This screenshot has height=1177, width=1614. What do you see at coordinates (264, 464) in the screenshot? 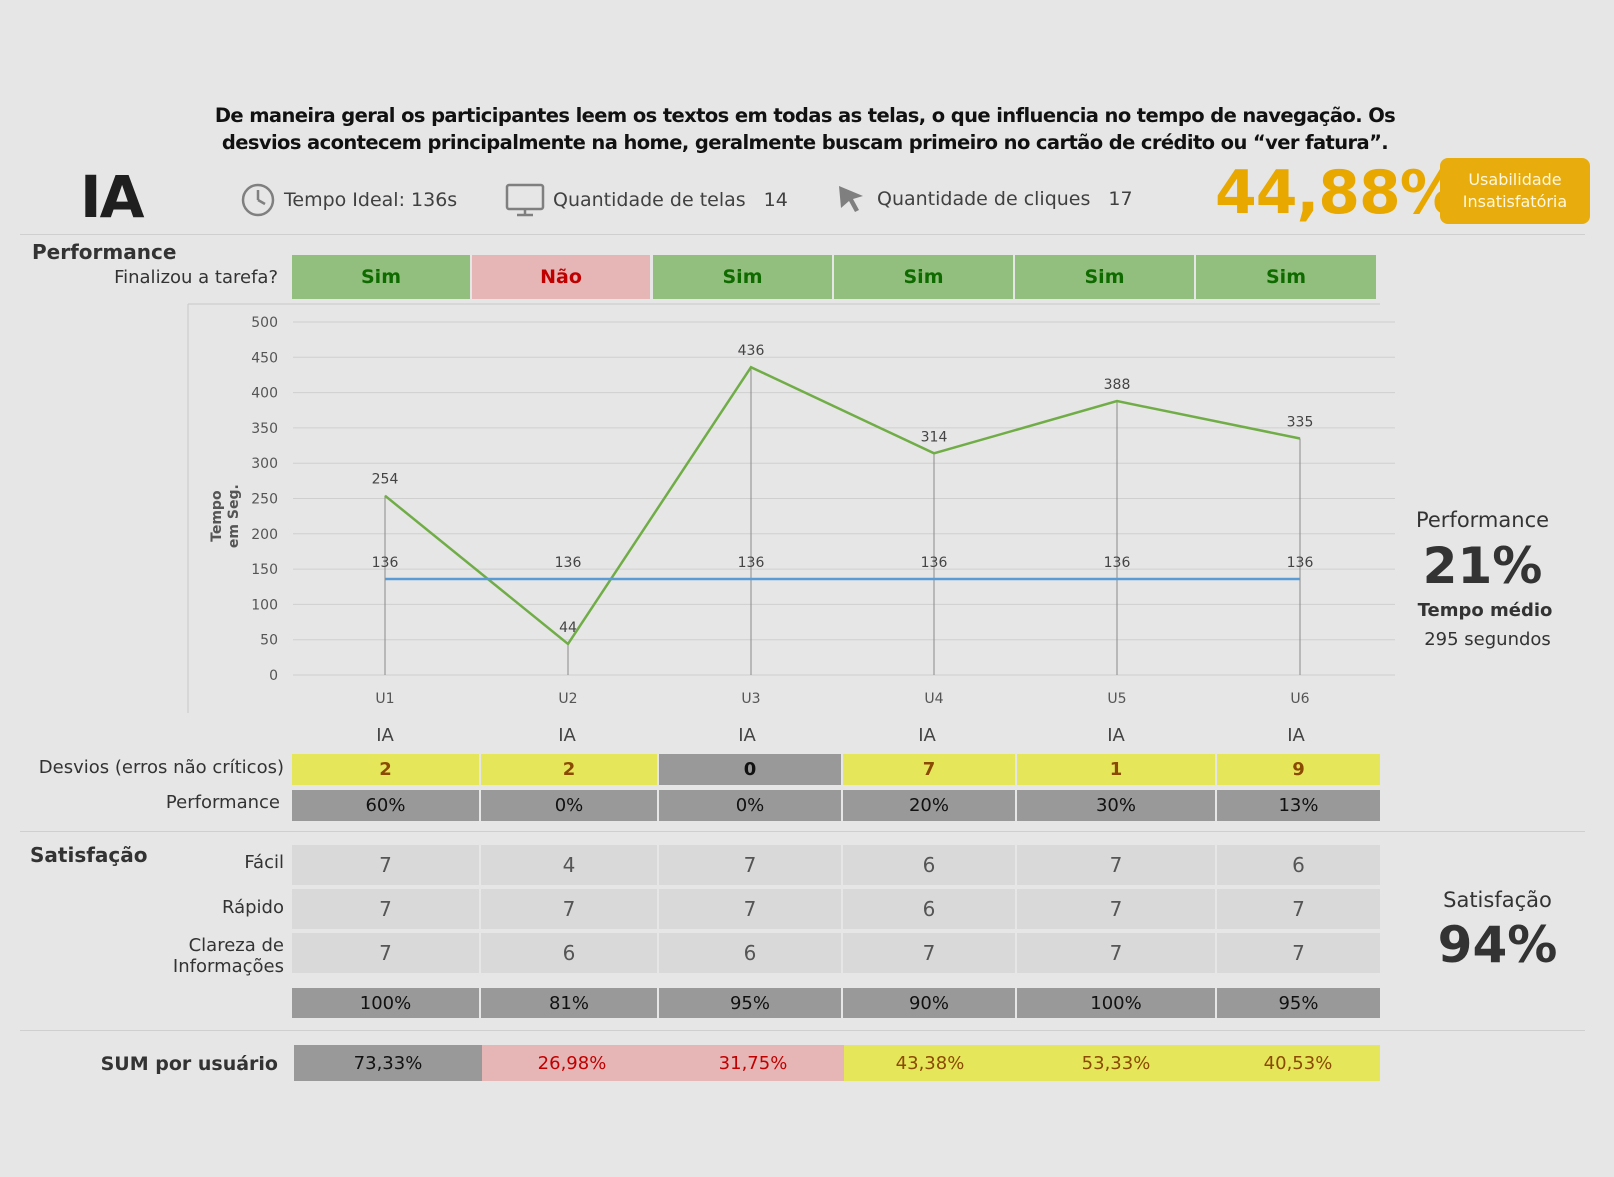
I see `y-tick-label: 300` at bounding box center [264, 464].